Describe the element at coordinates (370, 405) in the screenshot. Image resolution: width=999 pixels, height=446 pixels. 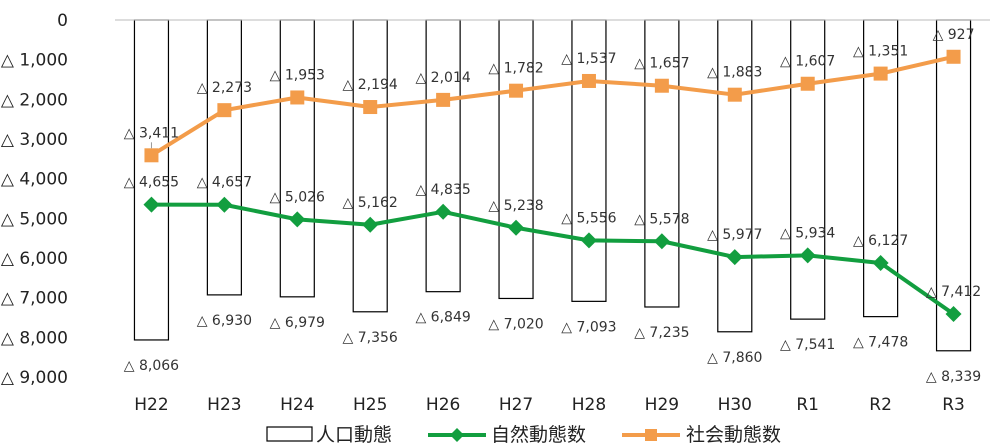
I see `x-tick-label: H25` at that location.